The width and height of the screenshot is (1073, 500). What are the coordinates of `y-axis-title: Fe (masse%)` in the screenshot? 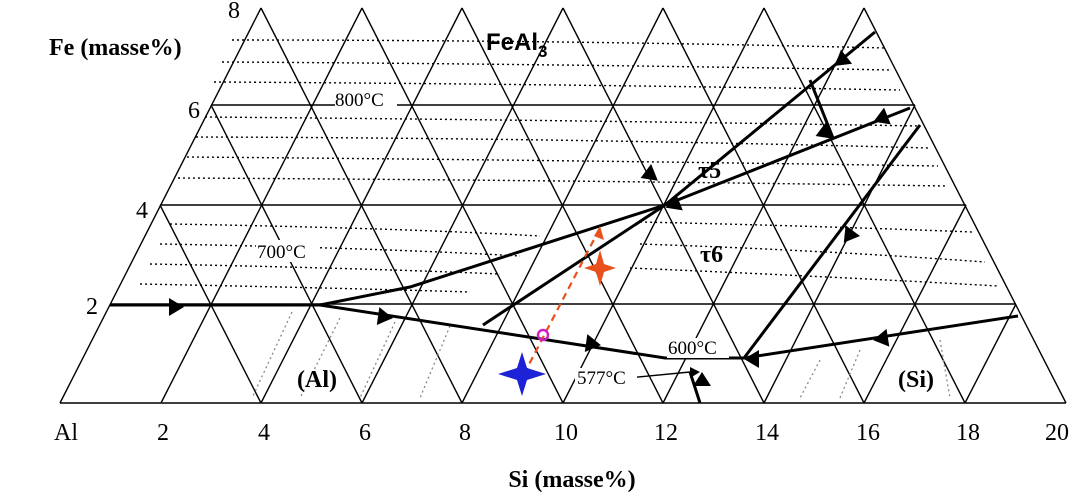 It's located at (115, 48).